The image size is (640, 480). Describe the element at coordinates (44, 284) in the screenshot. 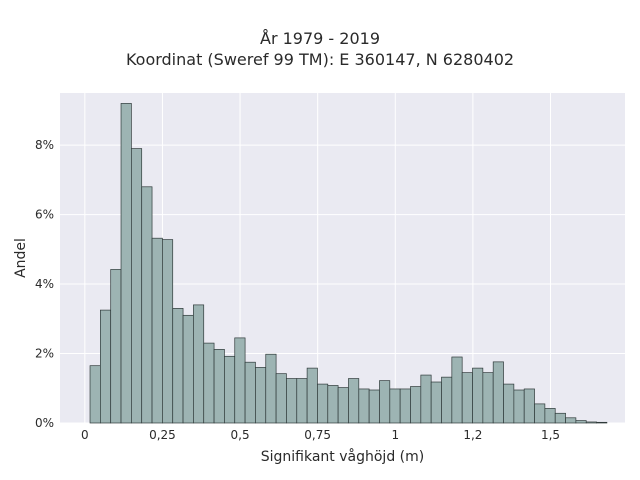

I see `y-tick-label: 4%` at that location.